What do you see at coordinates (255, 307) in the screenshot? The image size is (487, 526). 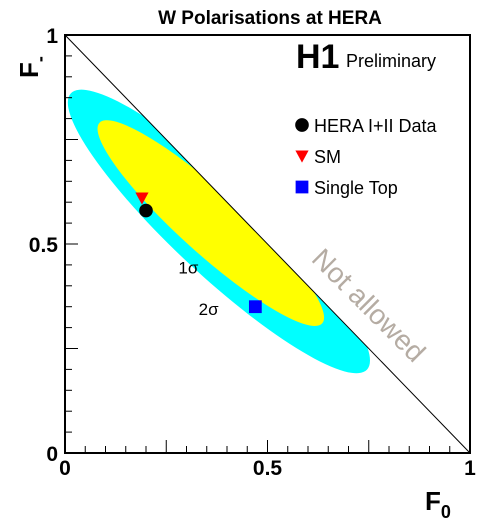 I see `point-single-top` at bounding box center [255, 307].